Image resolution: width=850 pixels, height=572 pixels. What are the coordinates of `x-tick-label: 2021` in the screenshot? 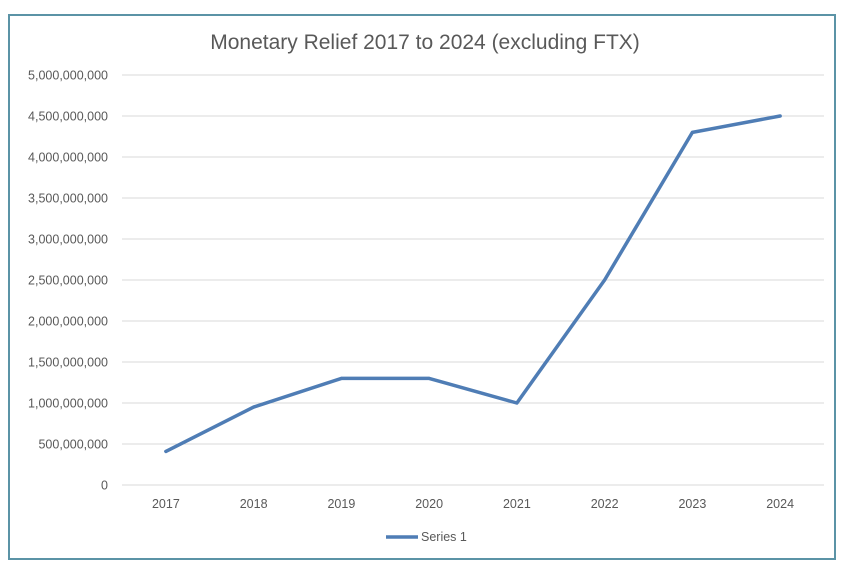 It's located at (517, 504).